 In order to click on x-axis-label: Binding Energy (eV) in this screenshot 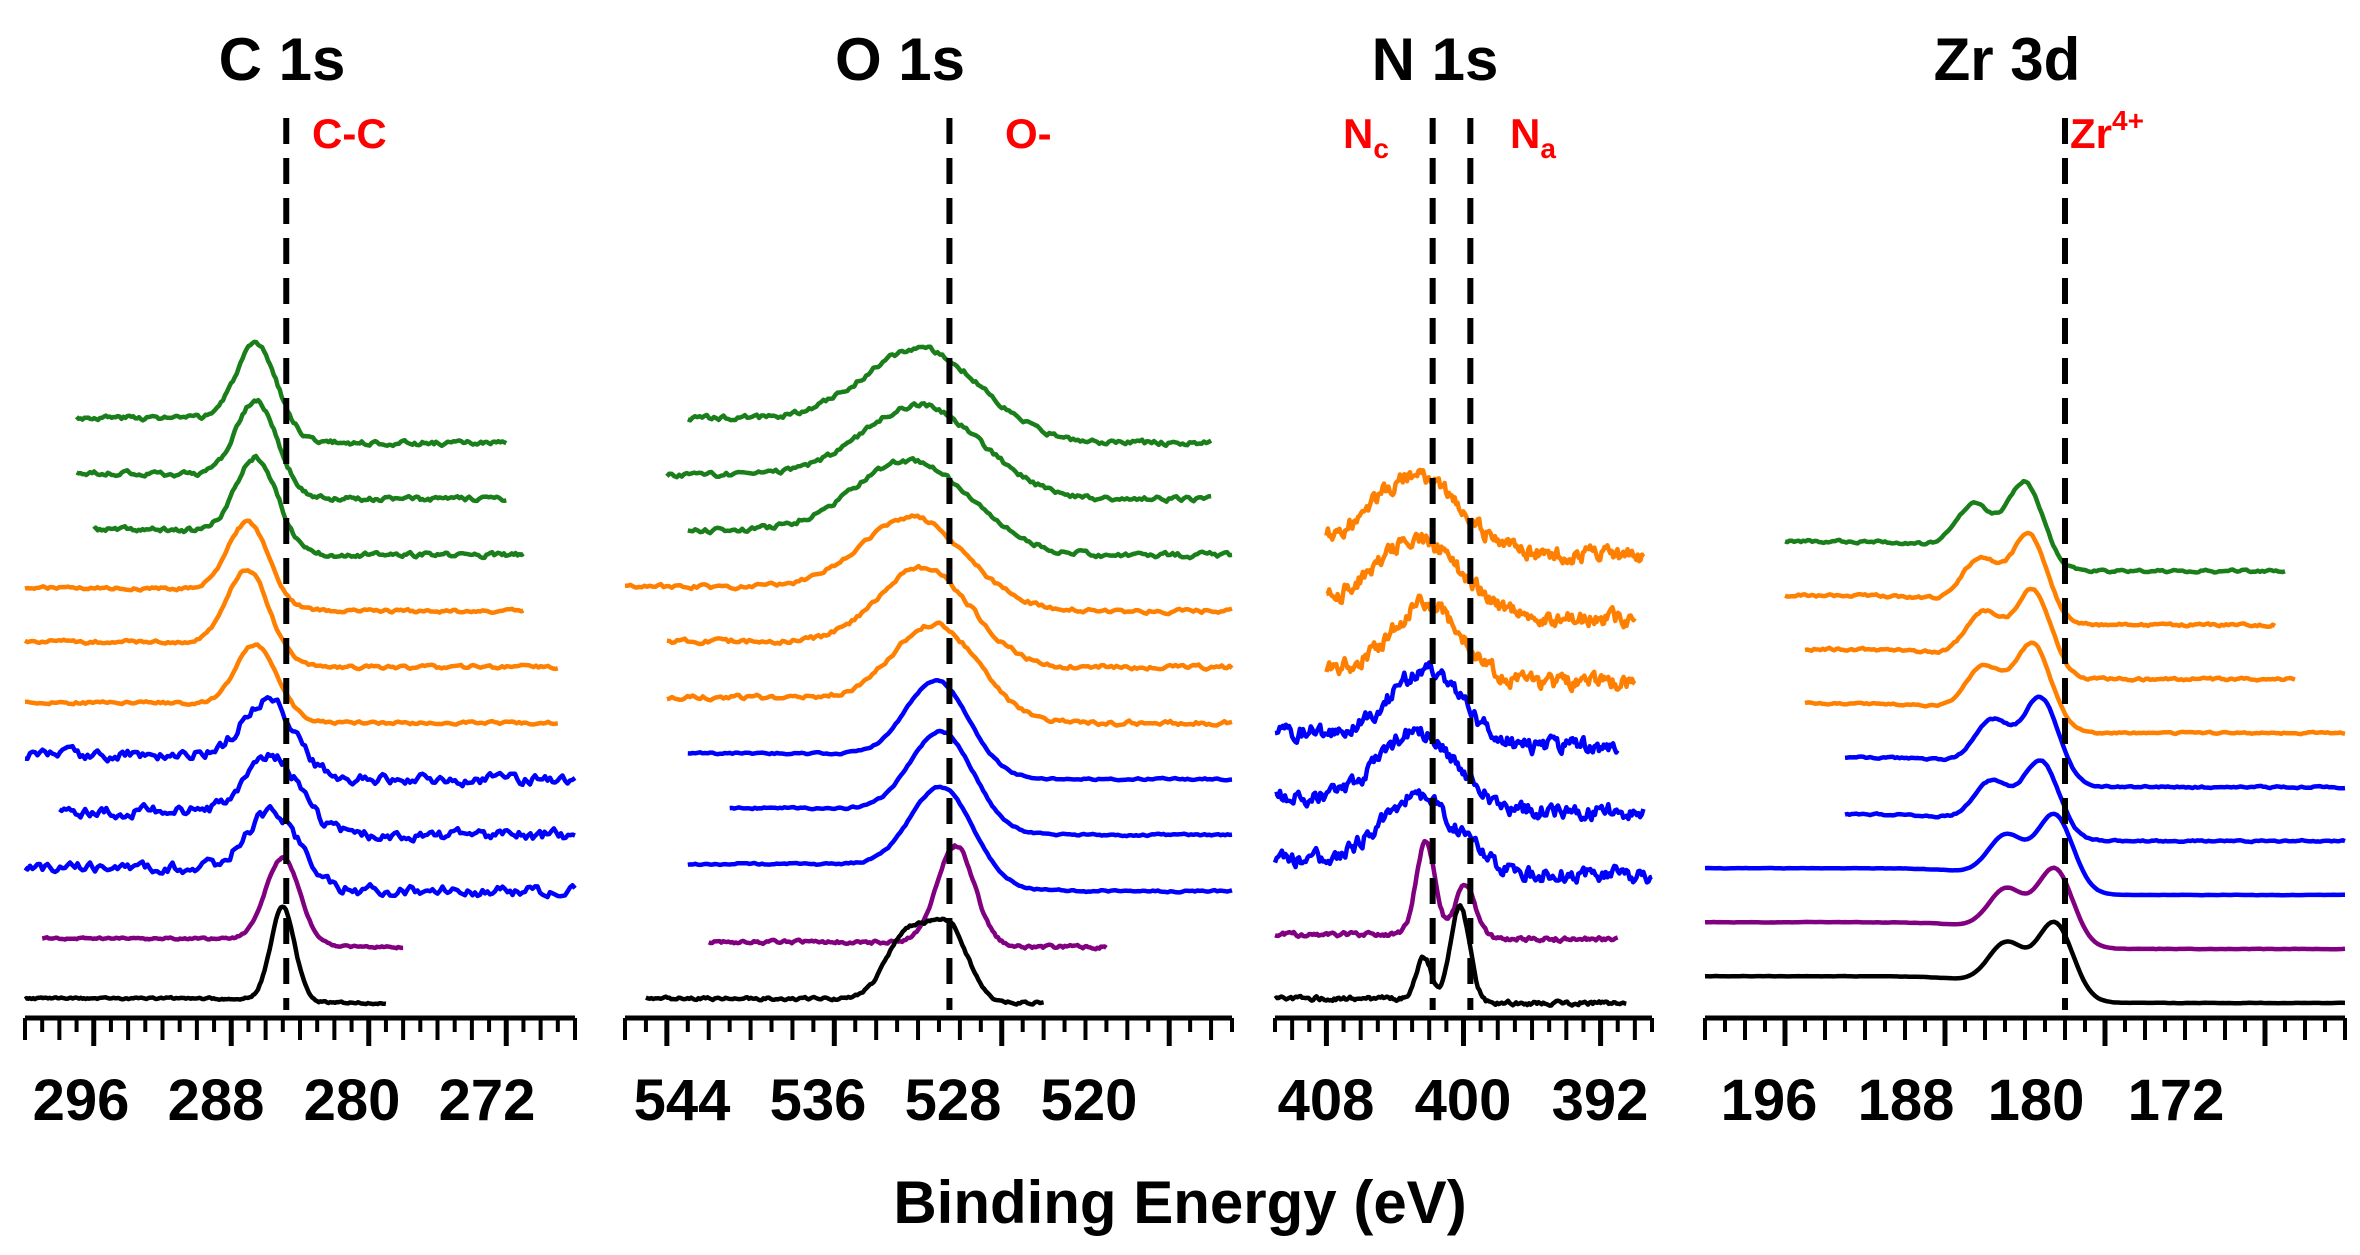, I will do `click(1179, 1202)`.